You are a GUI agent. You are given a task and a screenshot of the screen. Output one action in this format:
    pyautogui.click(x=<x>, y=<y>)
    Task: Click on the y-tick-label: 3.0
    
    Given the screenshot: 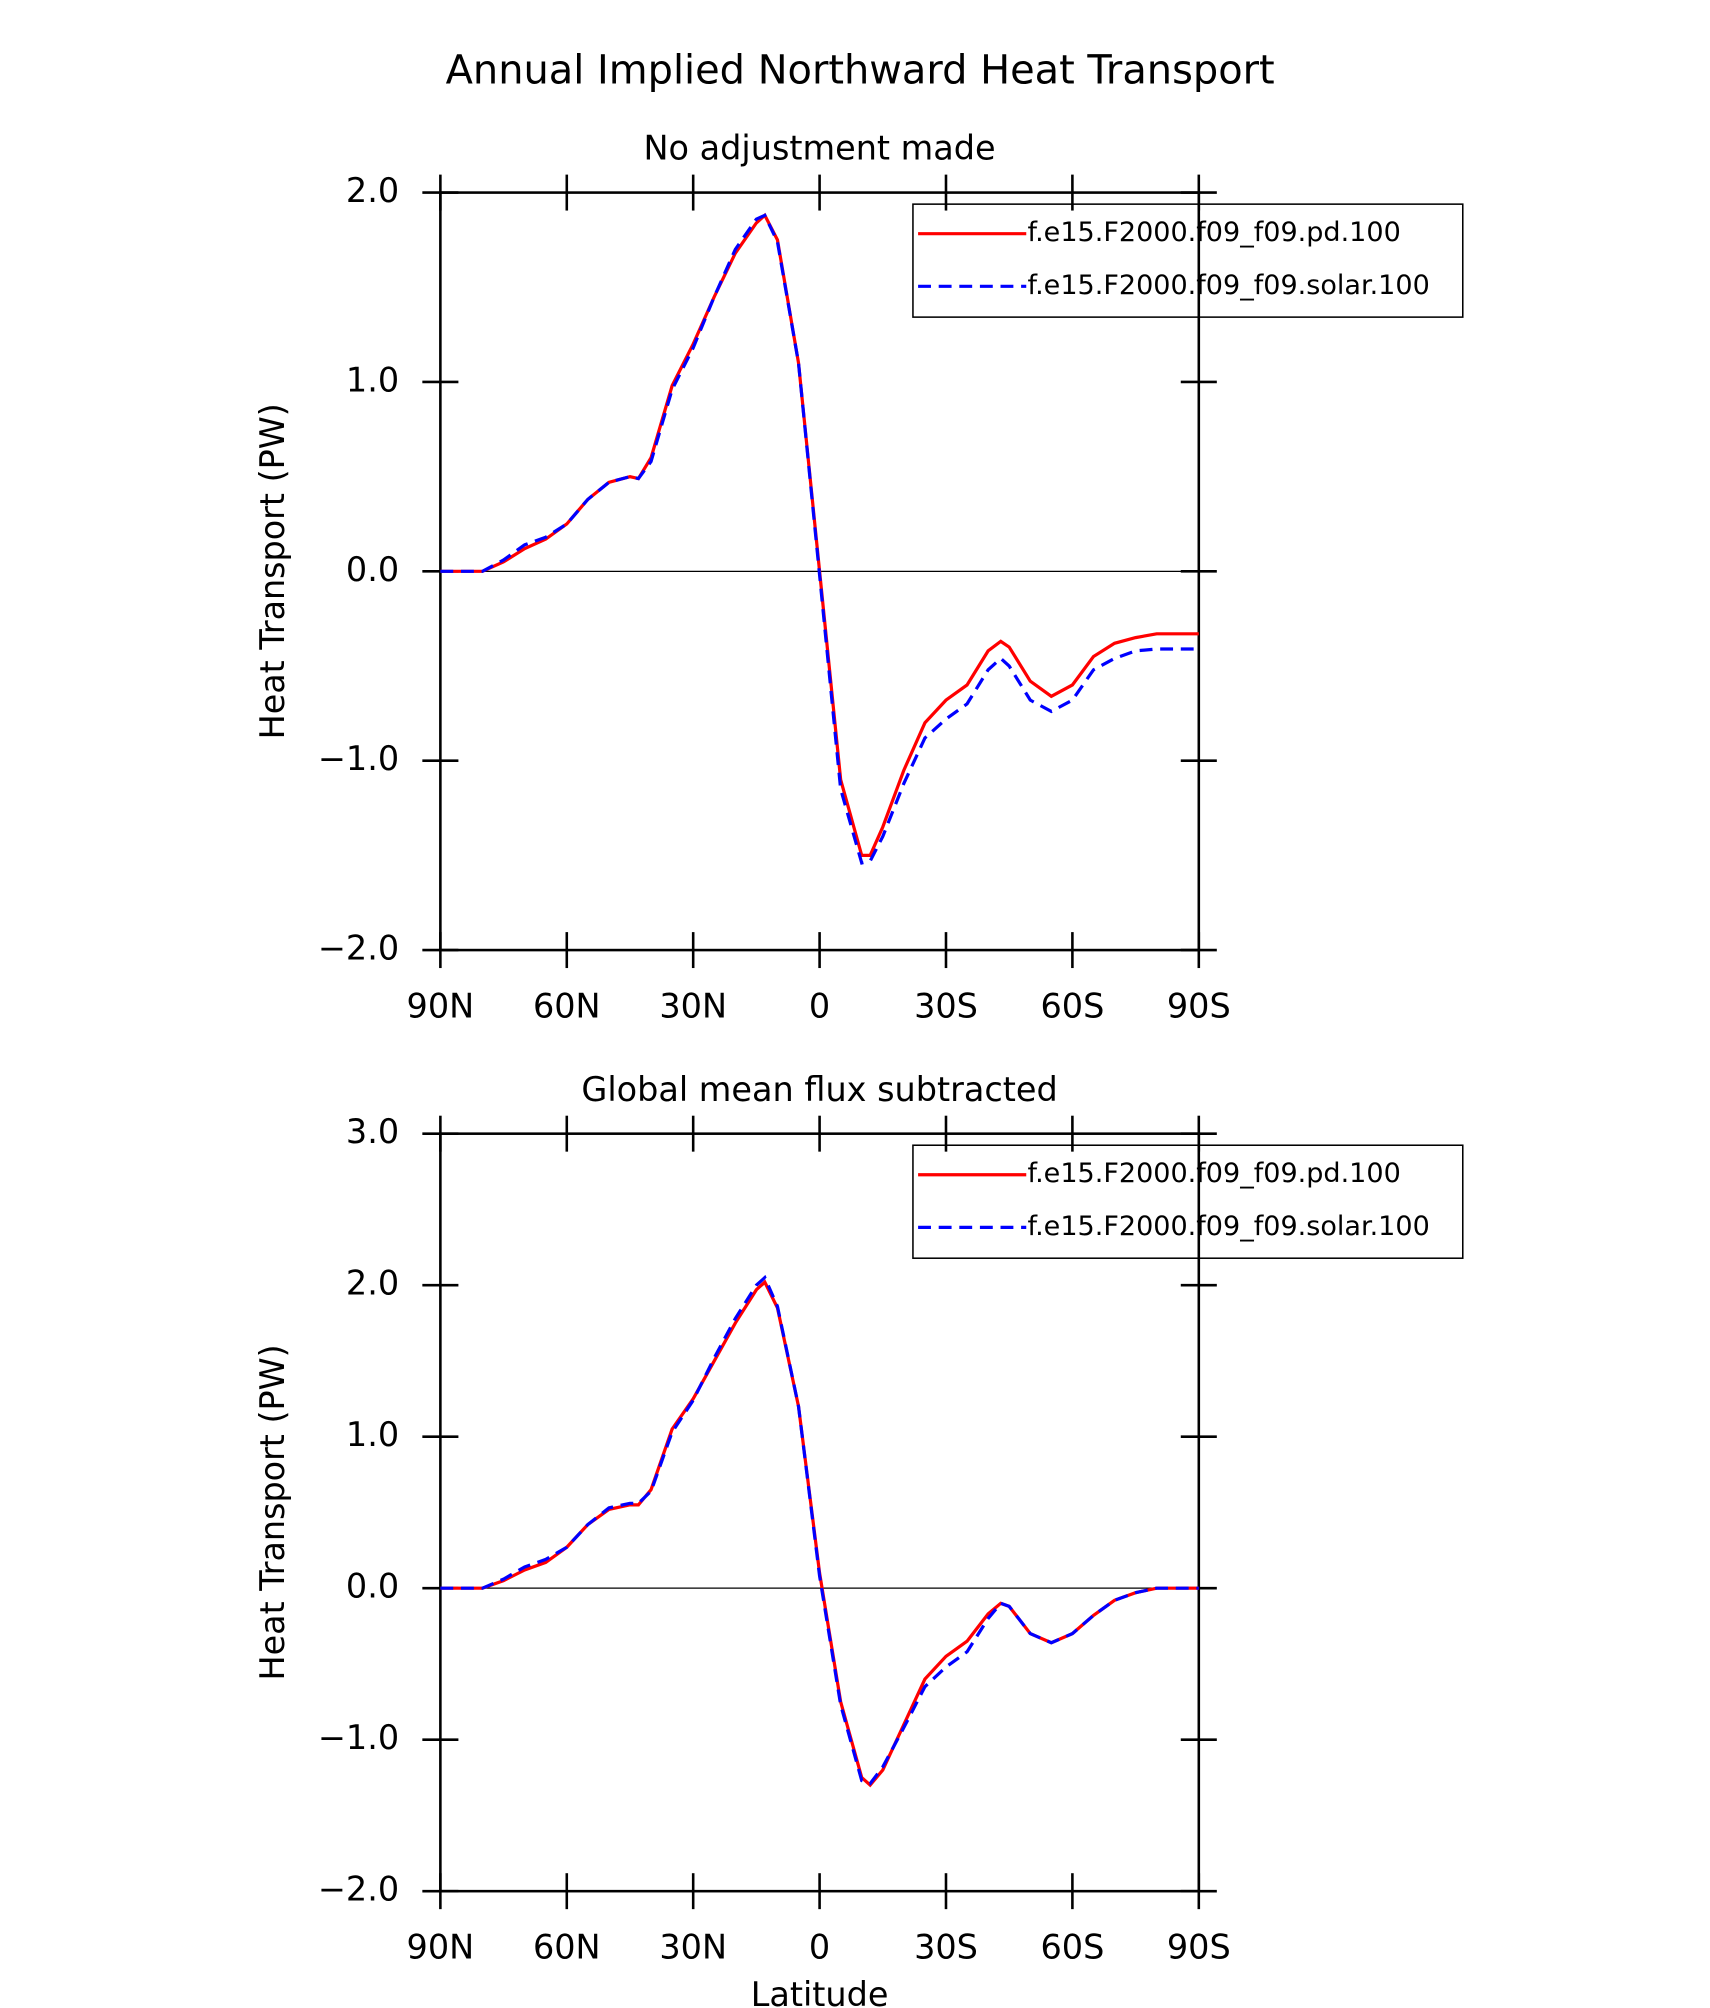 What is the action you would take?
    pyautogui.click(x=372, y=1131)
    